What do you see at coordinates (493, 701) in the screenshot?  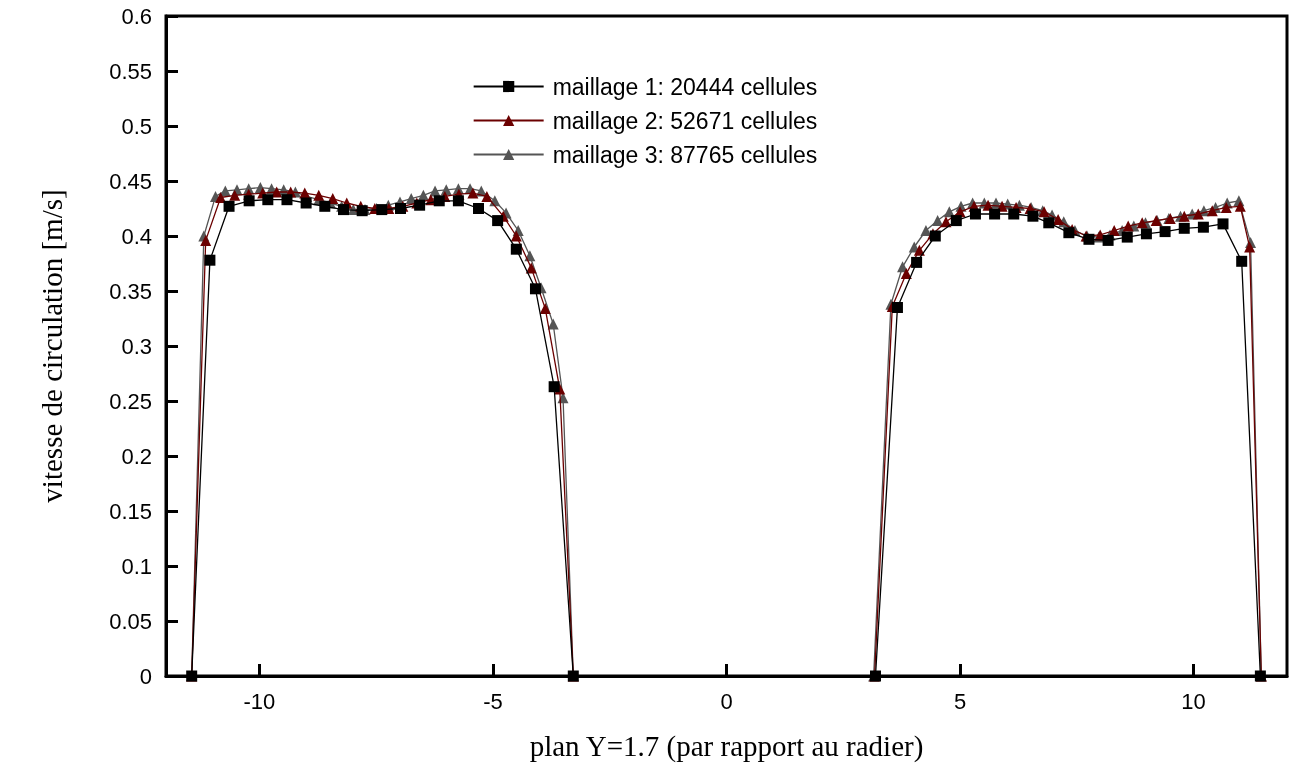 I see `x-tick-label: -5` at bounding box center [493, 701].